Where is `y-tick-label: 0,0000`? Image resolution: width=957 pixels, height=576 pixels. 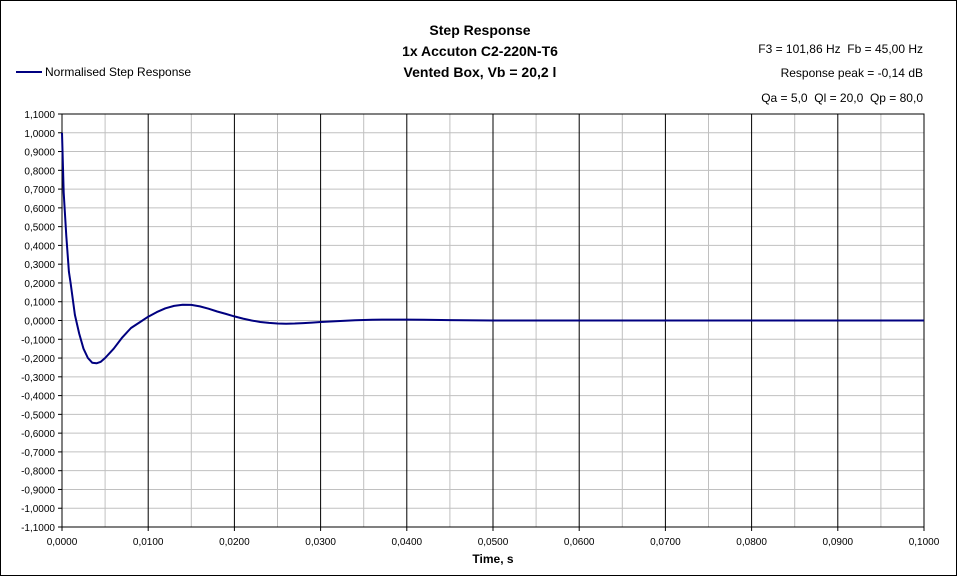 y-tick-label: 0,0000 is located at coordinates (39, 322).